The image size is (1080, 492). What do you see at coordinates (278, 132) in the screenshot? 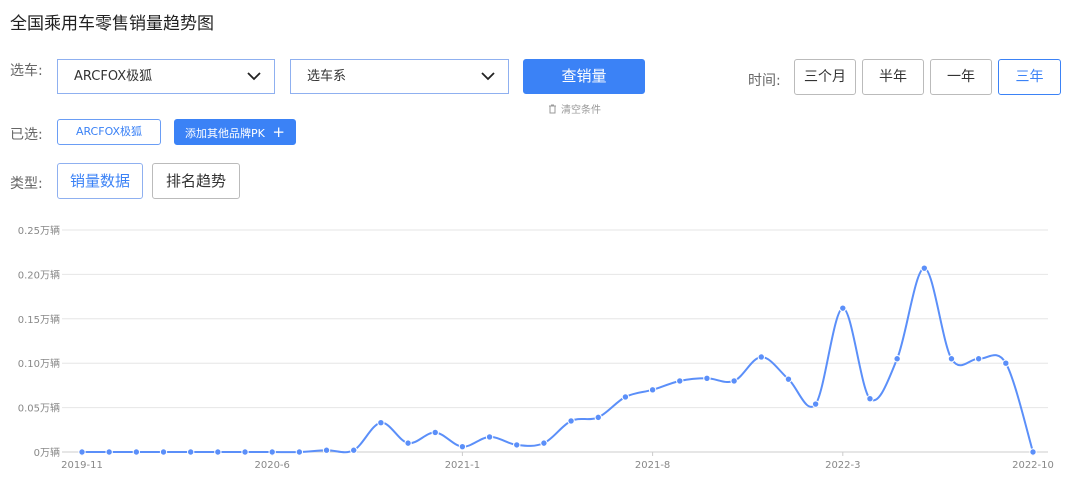
I see `plus-icon: +` at bounding box center [278, 132].